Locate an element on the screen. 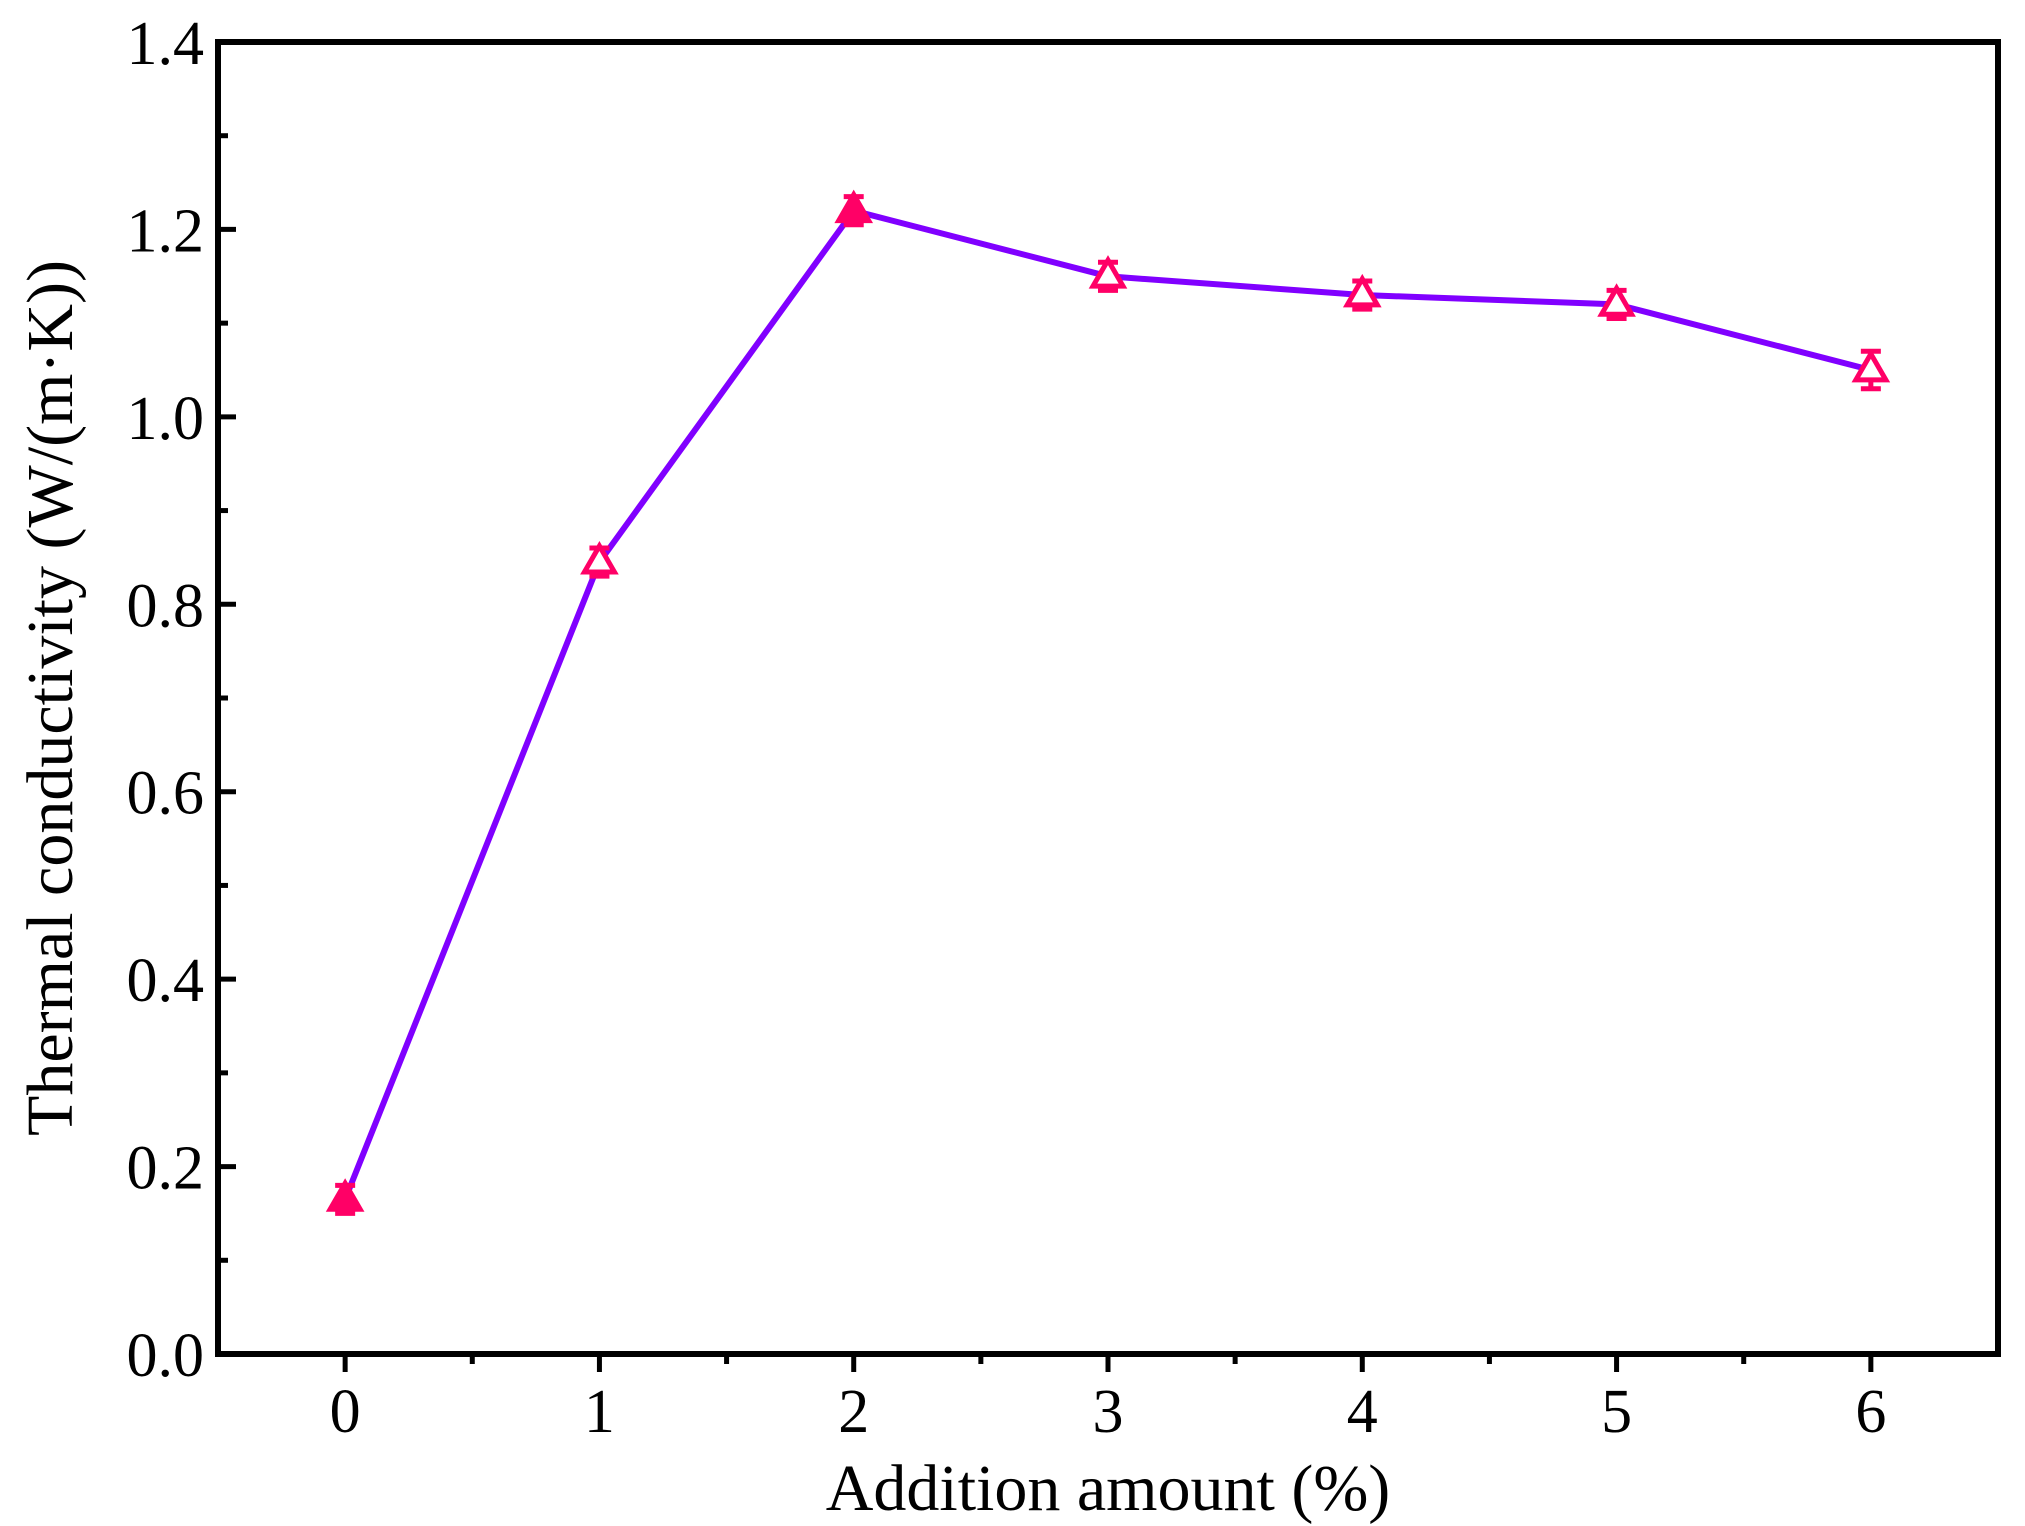  x-tick-label: 5 is located at coordinates (1616, 1412).